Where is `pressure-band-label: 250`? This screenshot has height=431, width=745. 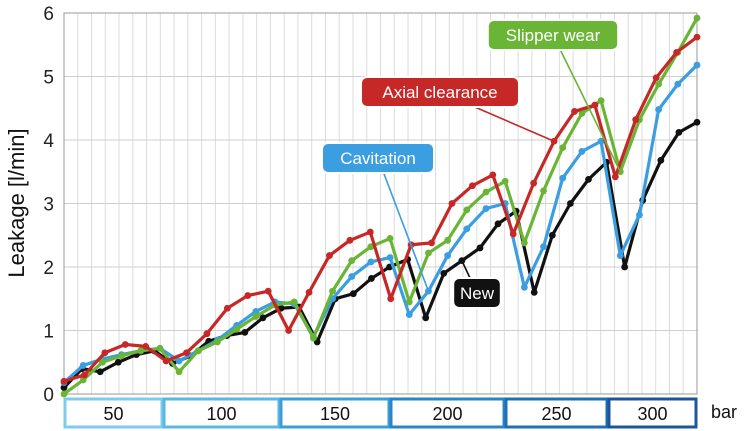 pressure-band-label: 250 is located at coordinates (556, 414).